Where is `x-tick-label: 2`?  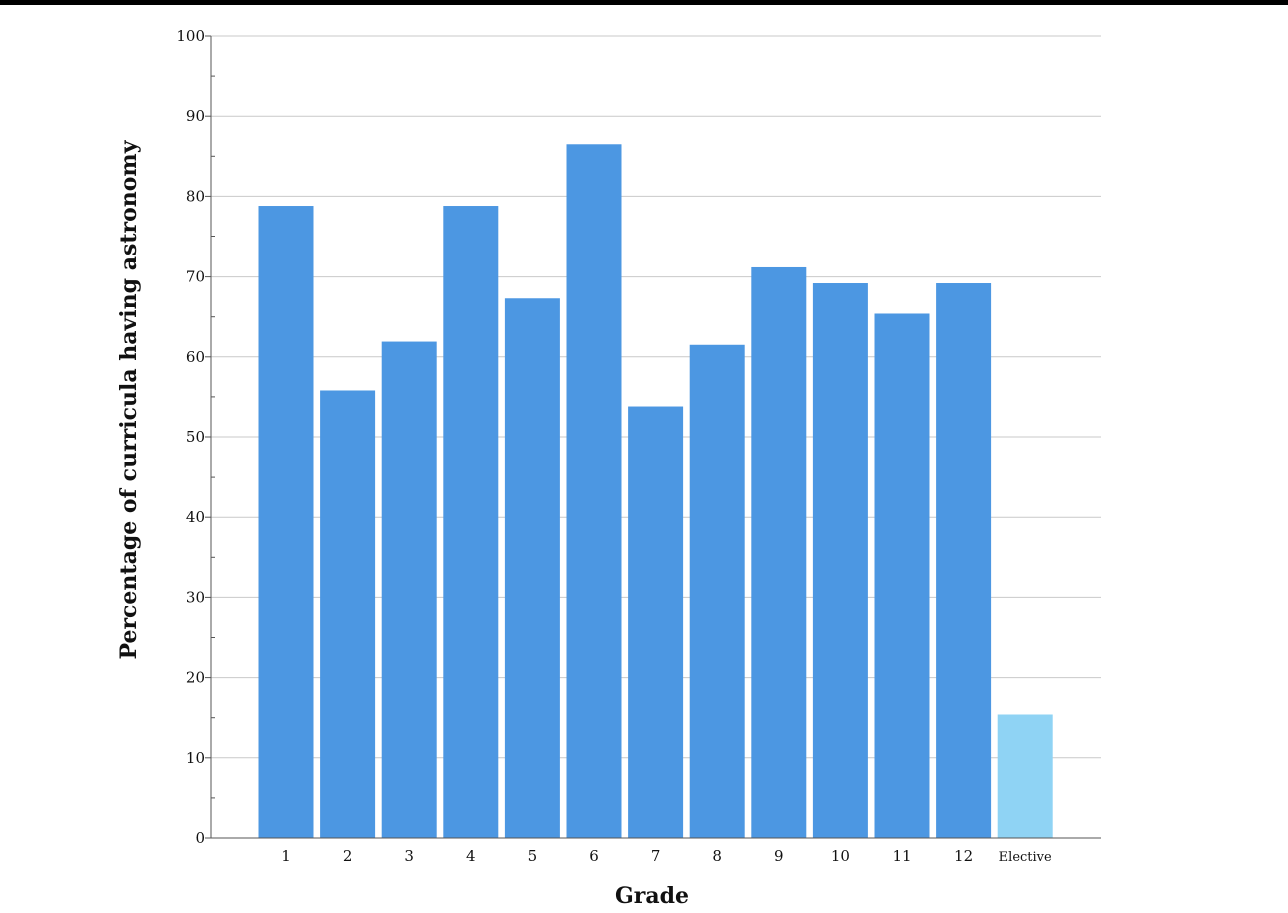 x-tick-label: 2 is located at coordinates (348, 856).